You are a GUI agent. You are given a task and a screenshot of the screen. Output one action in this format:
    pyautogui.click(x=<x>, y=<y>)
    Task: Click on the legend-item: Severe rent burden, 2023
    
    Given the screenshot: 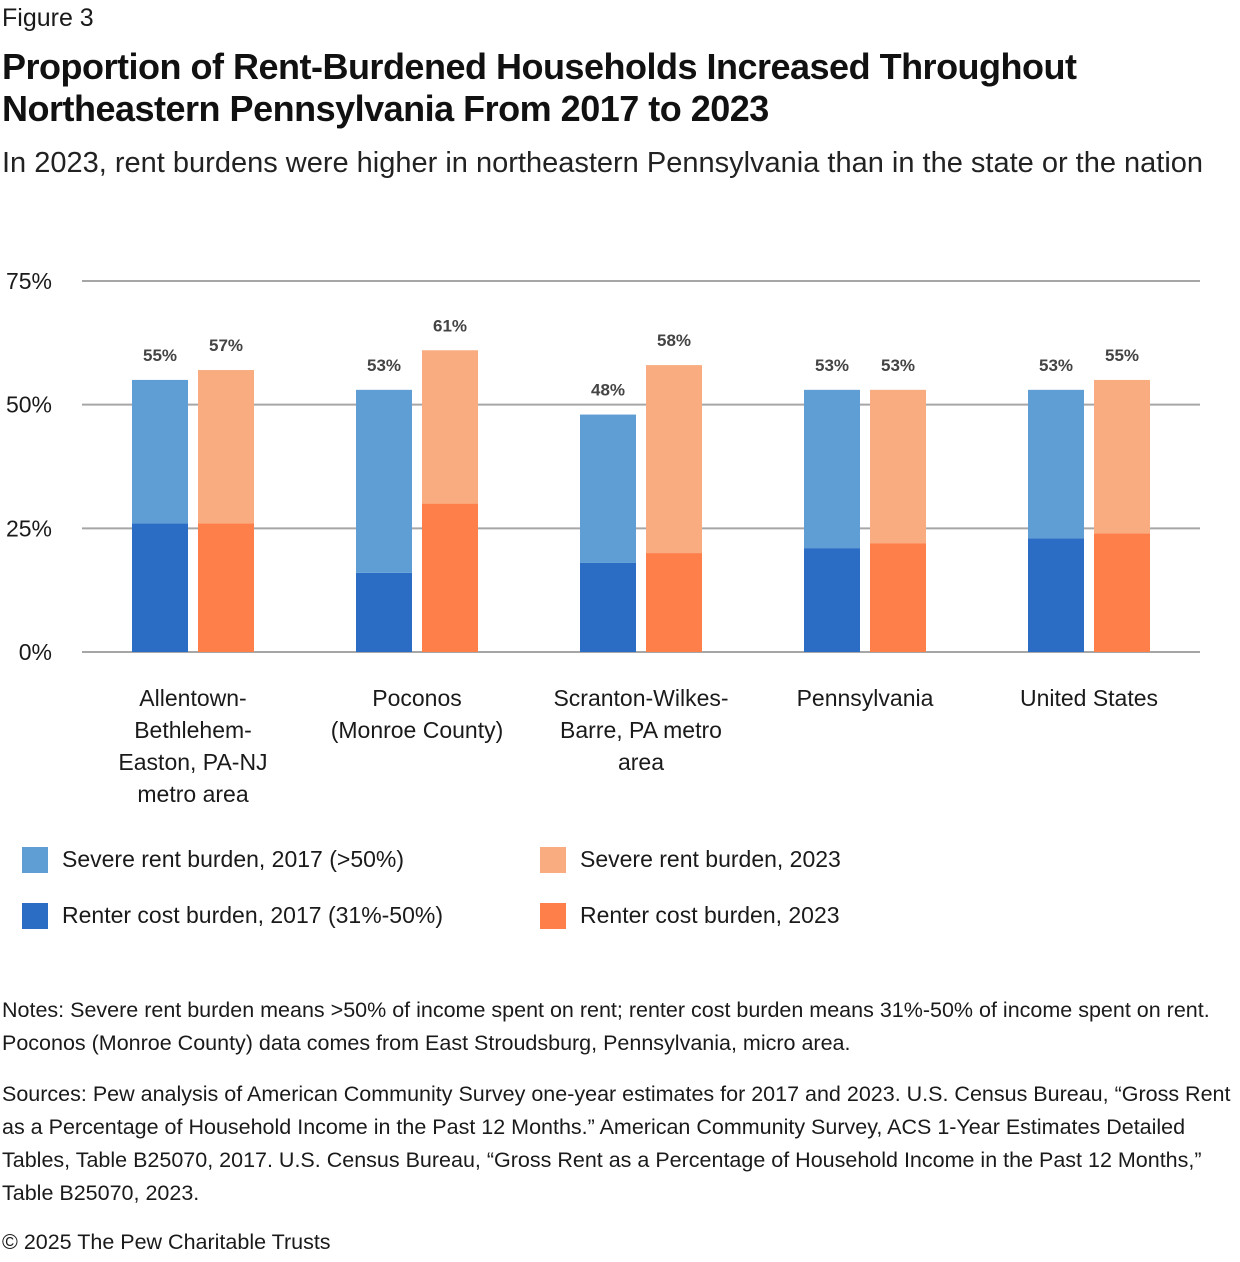 What is the action you would take?
    pyautogui.click(x=690, y=859)
    